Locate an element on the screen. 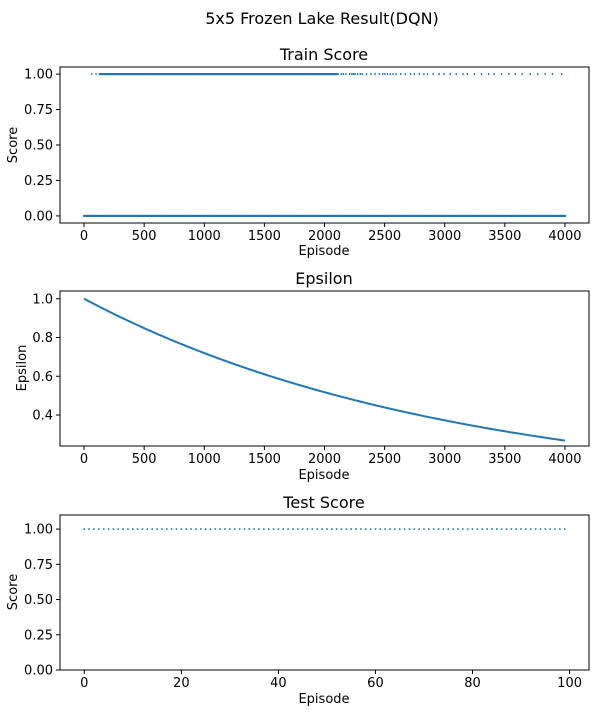  epsilon-ytick-label: 0.8 is located at coordinates (42, 338).